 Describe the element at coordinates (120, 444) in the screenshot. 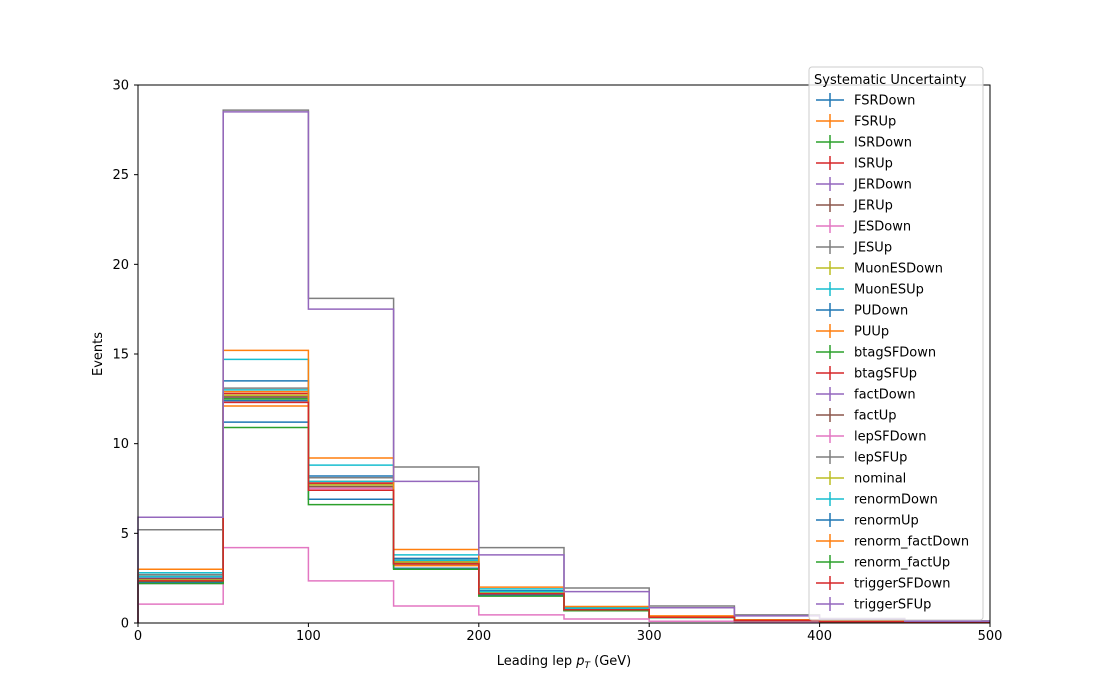

I see `y-tick-label: 10` at that location.